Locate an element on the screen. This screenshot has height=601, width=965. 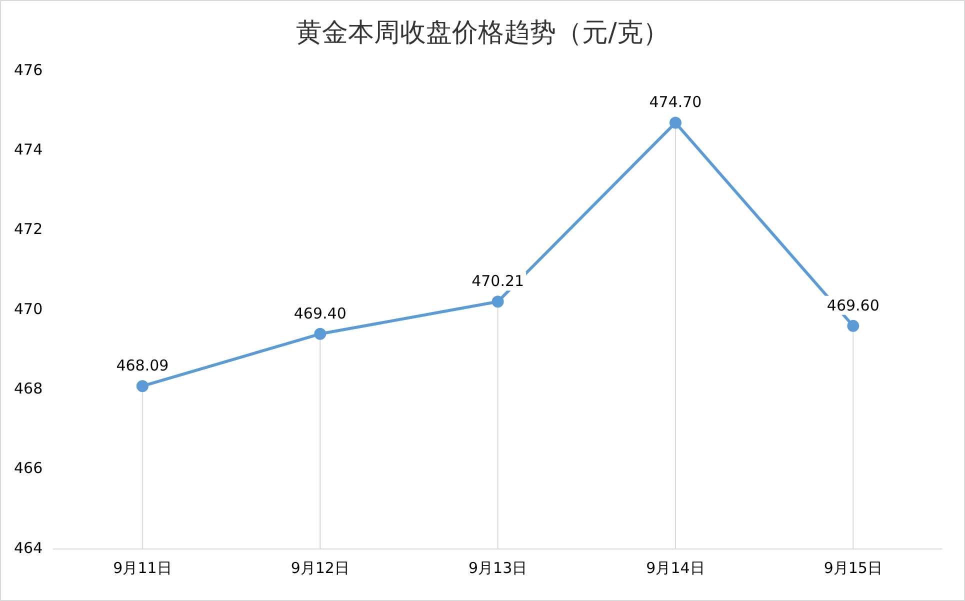
x-tick-label: 9月13日 is located at coordinates (498, 567).